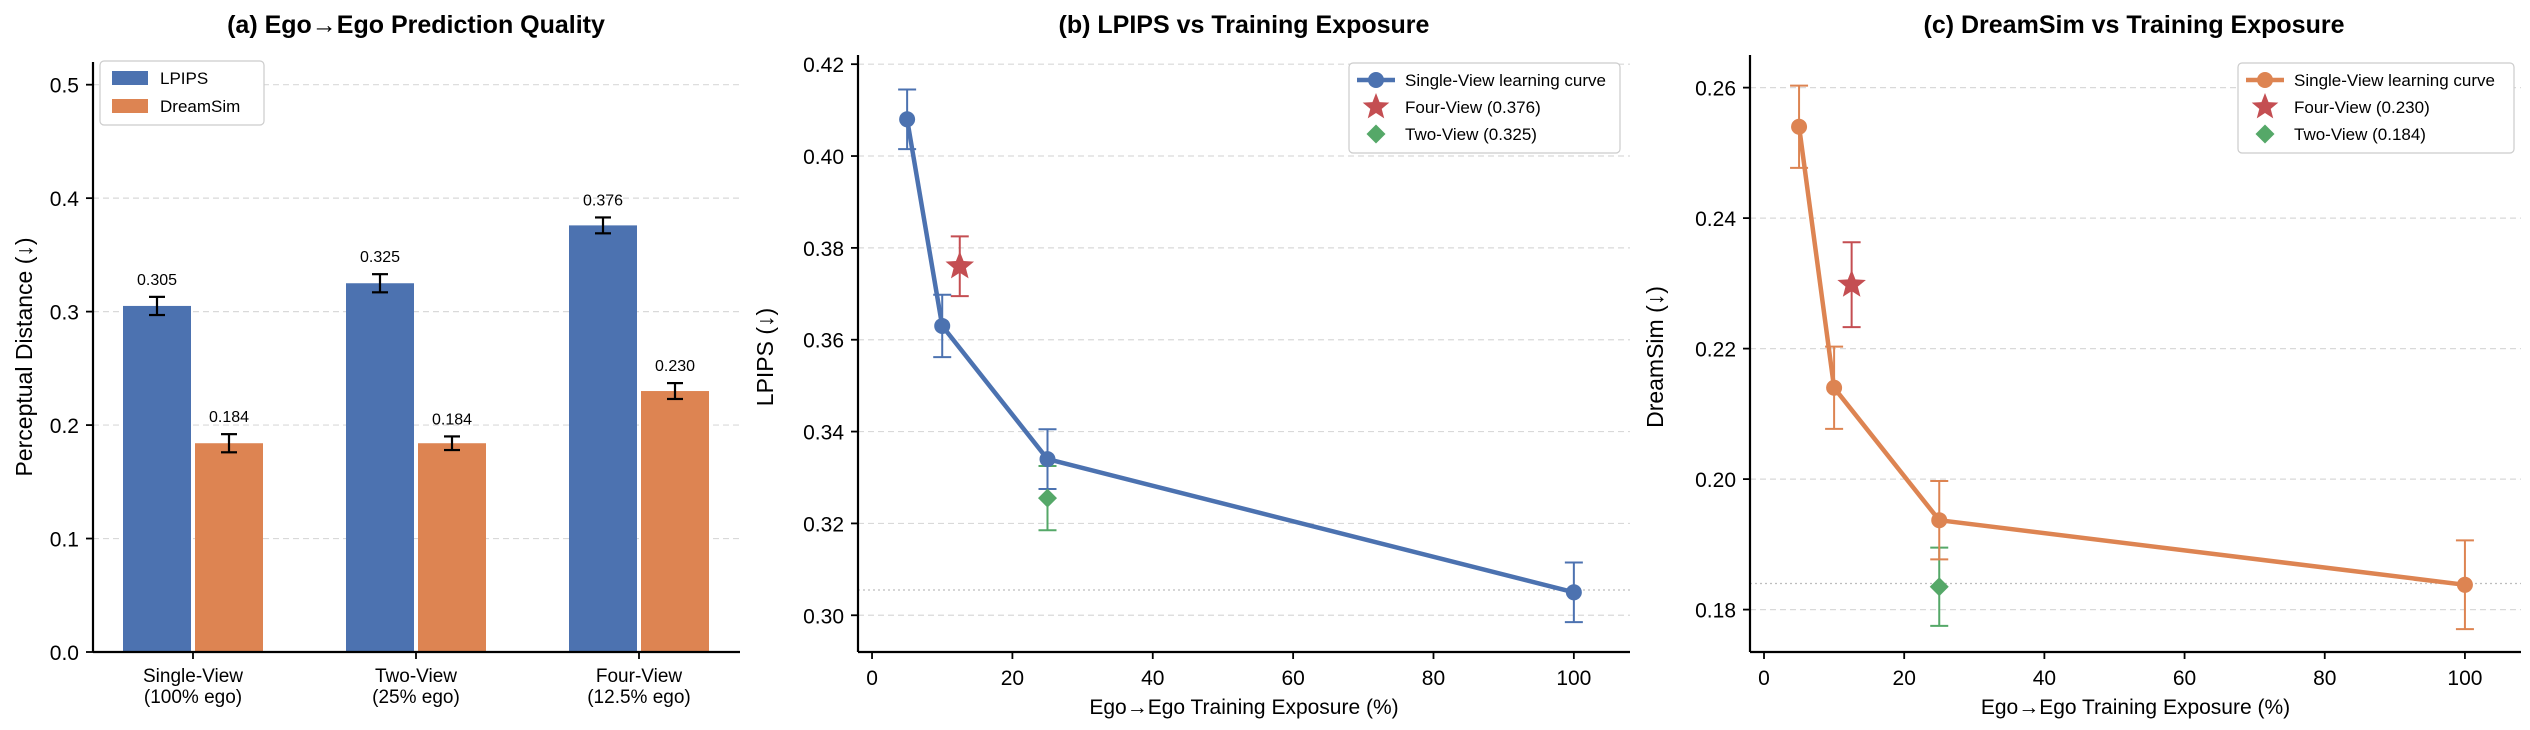 Image resolution: width=2530 pixels, height=730 pixels. What do you see at coordinates (1244, 25) in the screenshot?
I see `panel-b-title: (b) LPIPS vs Training Exposure` at bounding box center [1244, 25].